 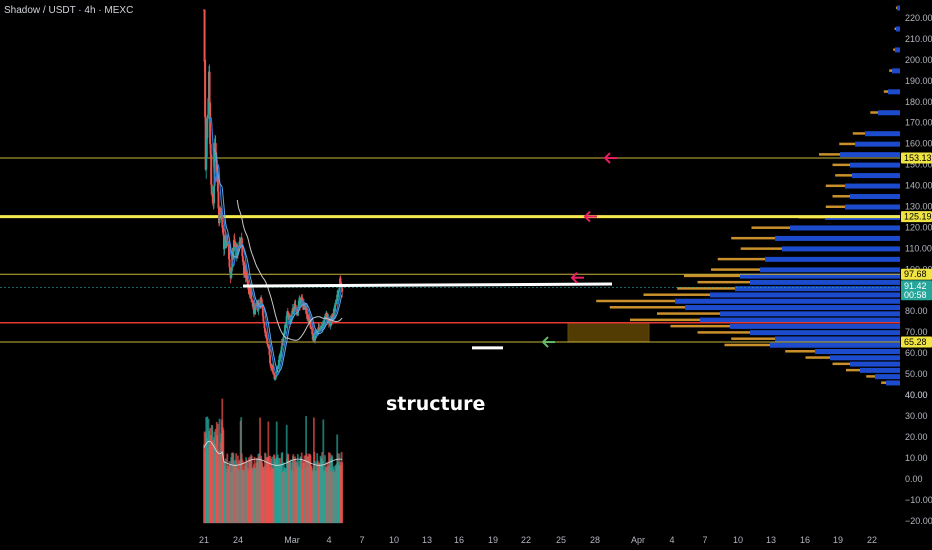 I want to click on price-badge, so click(x=916, y=290).